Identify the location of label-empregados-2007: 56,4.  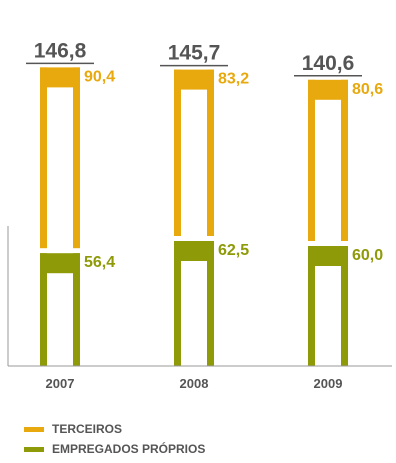
(99, 262).